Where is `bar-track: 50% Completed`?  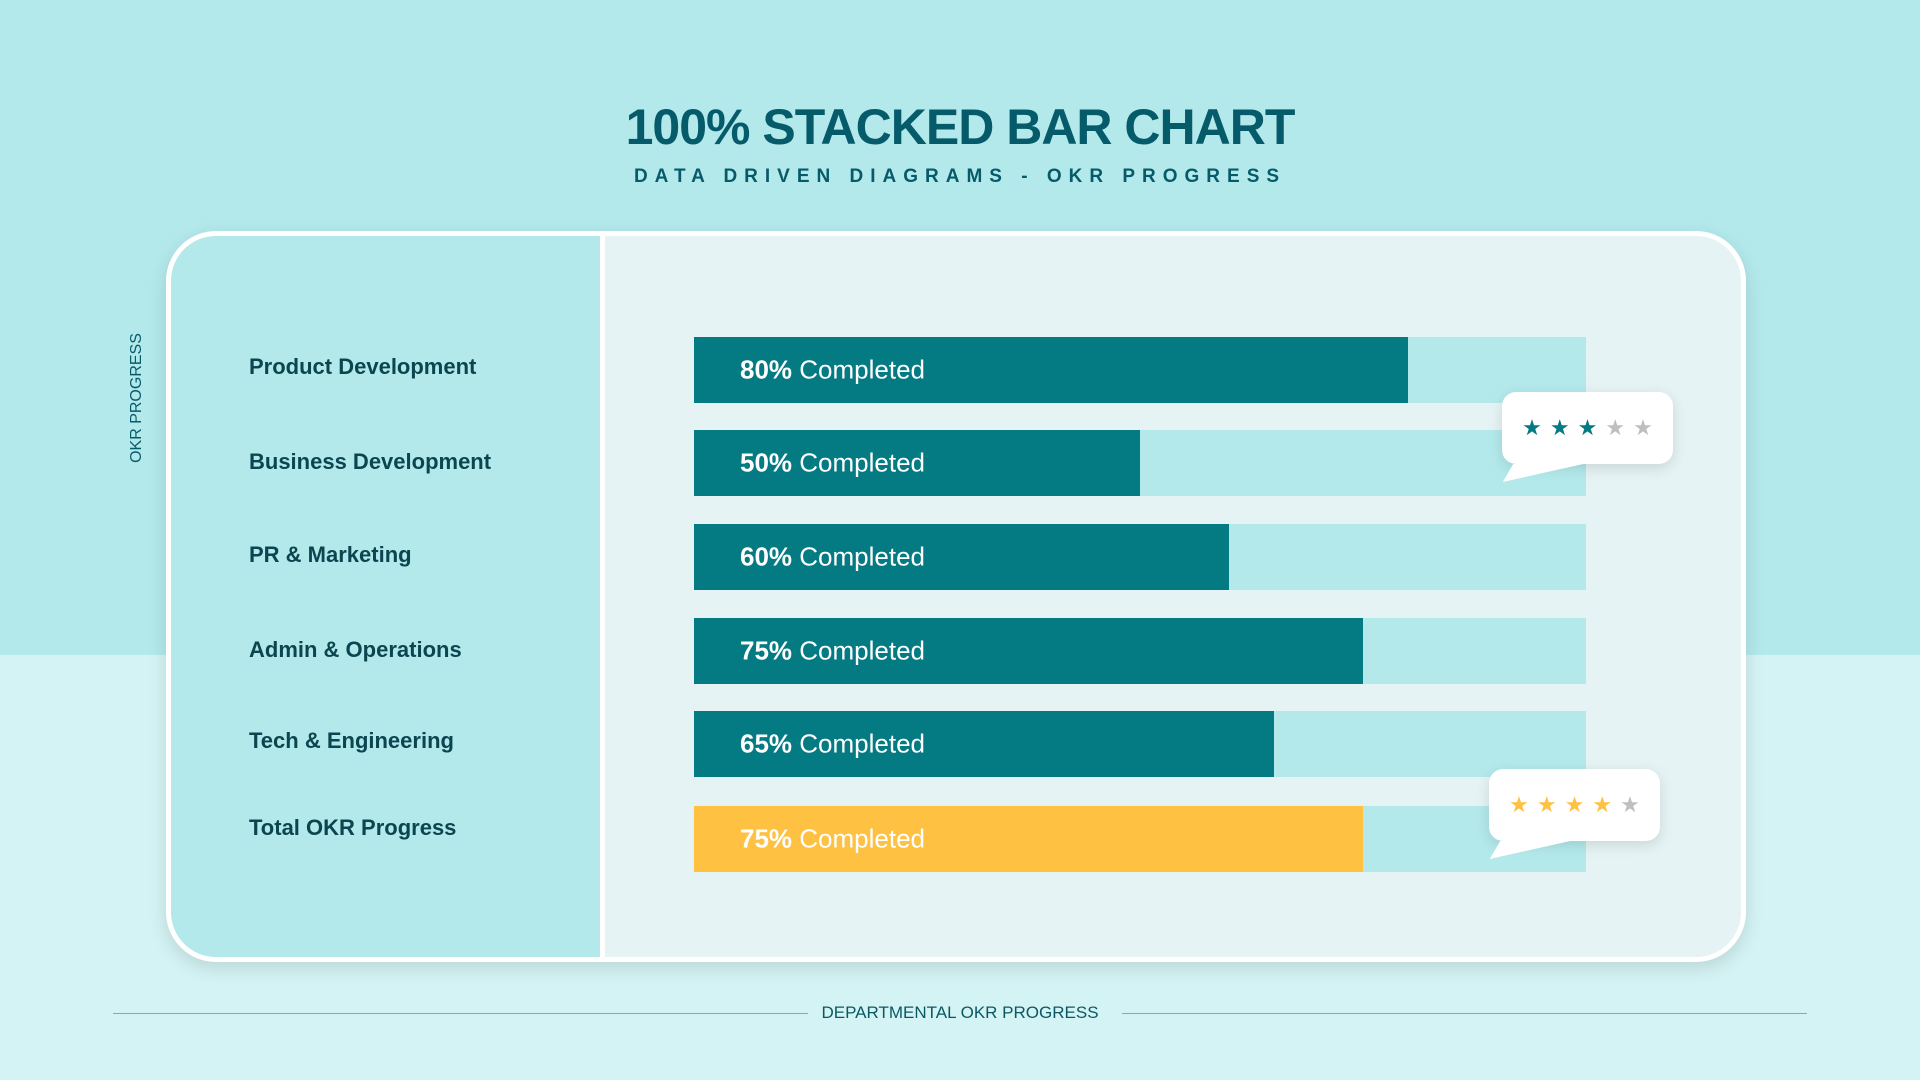
bar-track: 50% Completed is located at coordinates (1140, 463).